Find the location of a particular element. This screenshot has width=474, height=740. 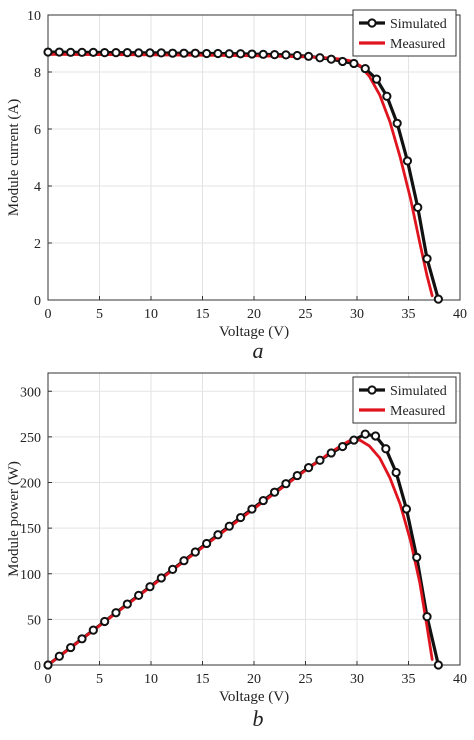

panel-letter: a is located at coordinates (258, 350).